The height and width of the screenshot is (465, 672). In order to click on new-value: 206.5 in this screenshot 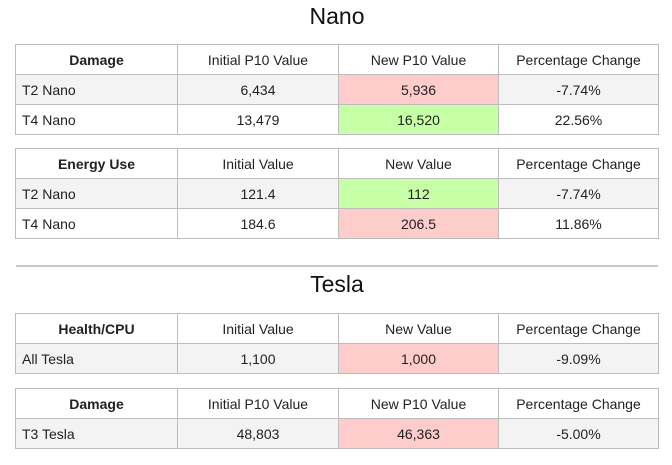, I will do `click(418, 223)`.